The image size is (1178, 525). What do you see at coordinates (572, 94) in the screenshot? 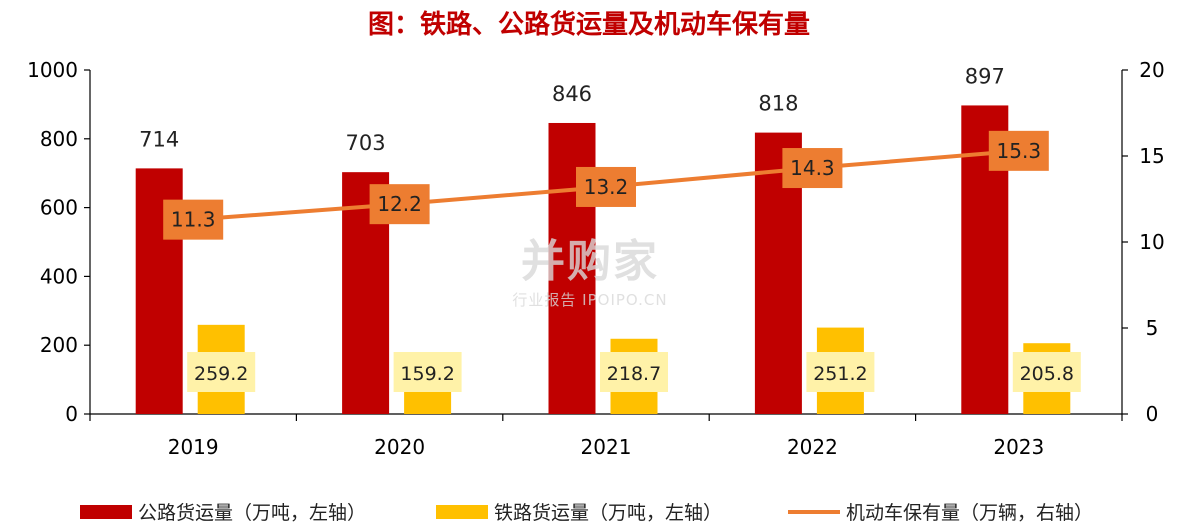
I see `data-label-road: 846` at bounding box center [572, 94].